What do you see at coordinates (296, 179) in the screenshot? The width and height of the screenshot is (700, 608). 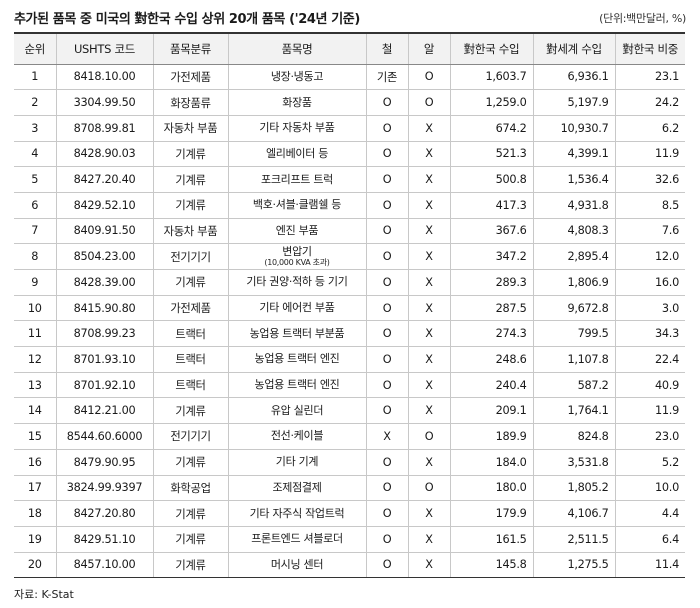 I see `cell-item-name: 포크리프트 트럭` at bounding box center [296, 179].